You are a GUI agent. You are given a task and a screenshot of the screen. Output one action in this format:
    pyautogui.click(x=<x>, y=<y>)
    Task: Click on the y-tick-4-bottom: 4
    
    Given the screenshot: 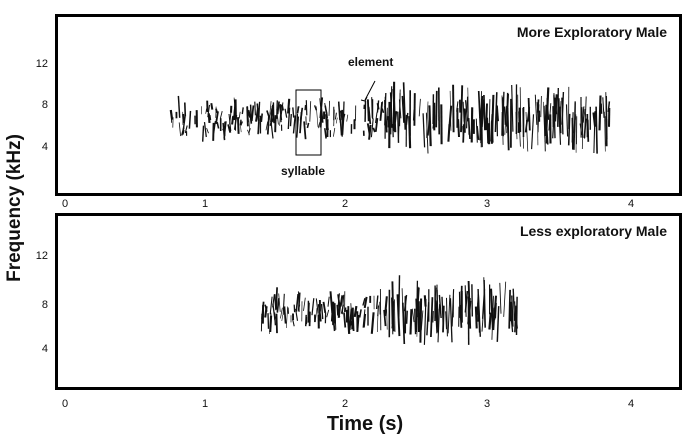 What is the action you would take?
    pyautogui.click(x=44, y=349)
    